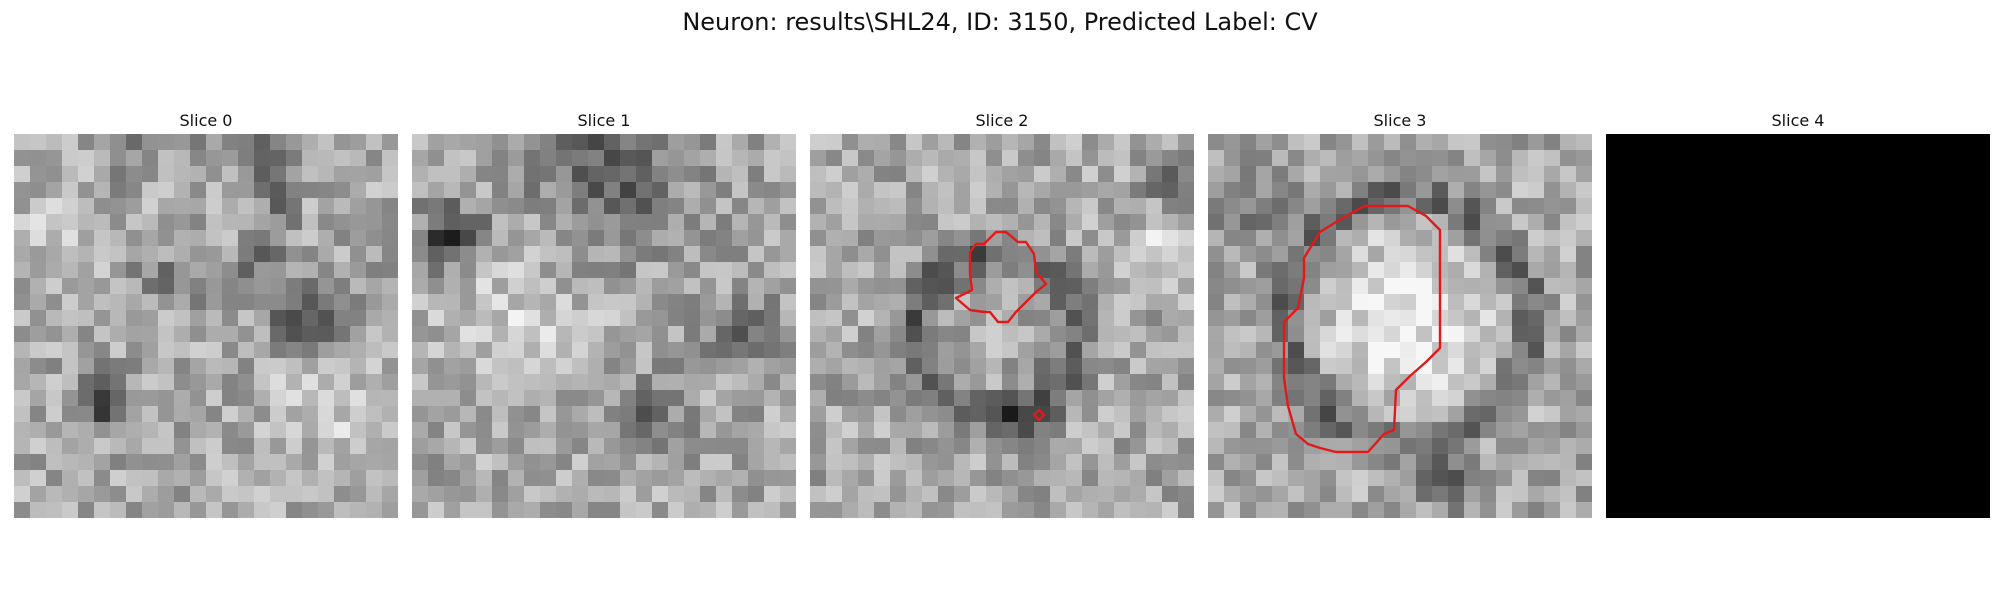 The height and width of the screenshot is (600, 2000). I want to click on slice-panel-3: Slice 3, so click(1400, 313).